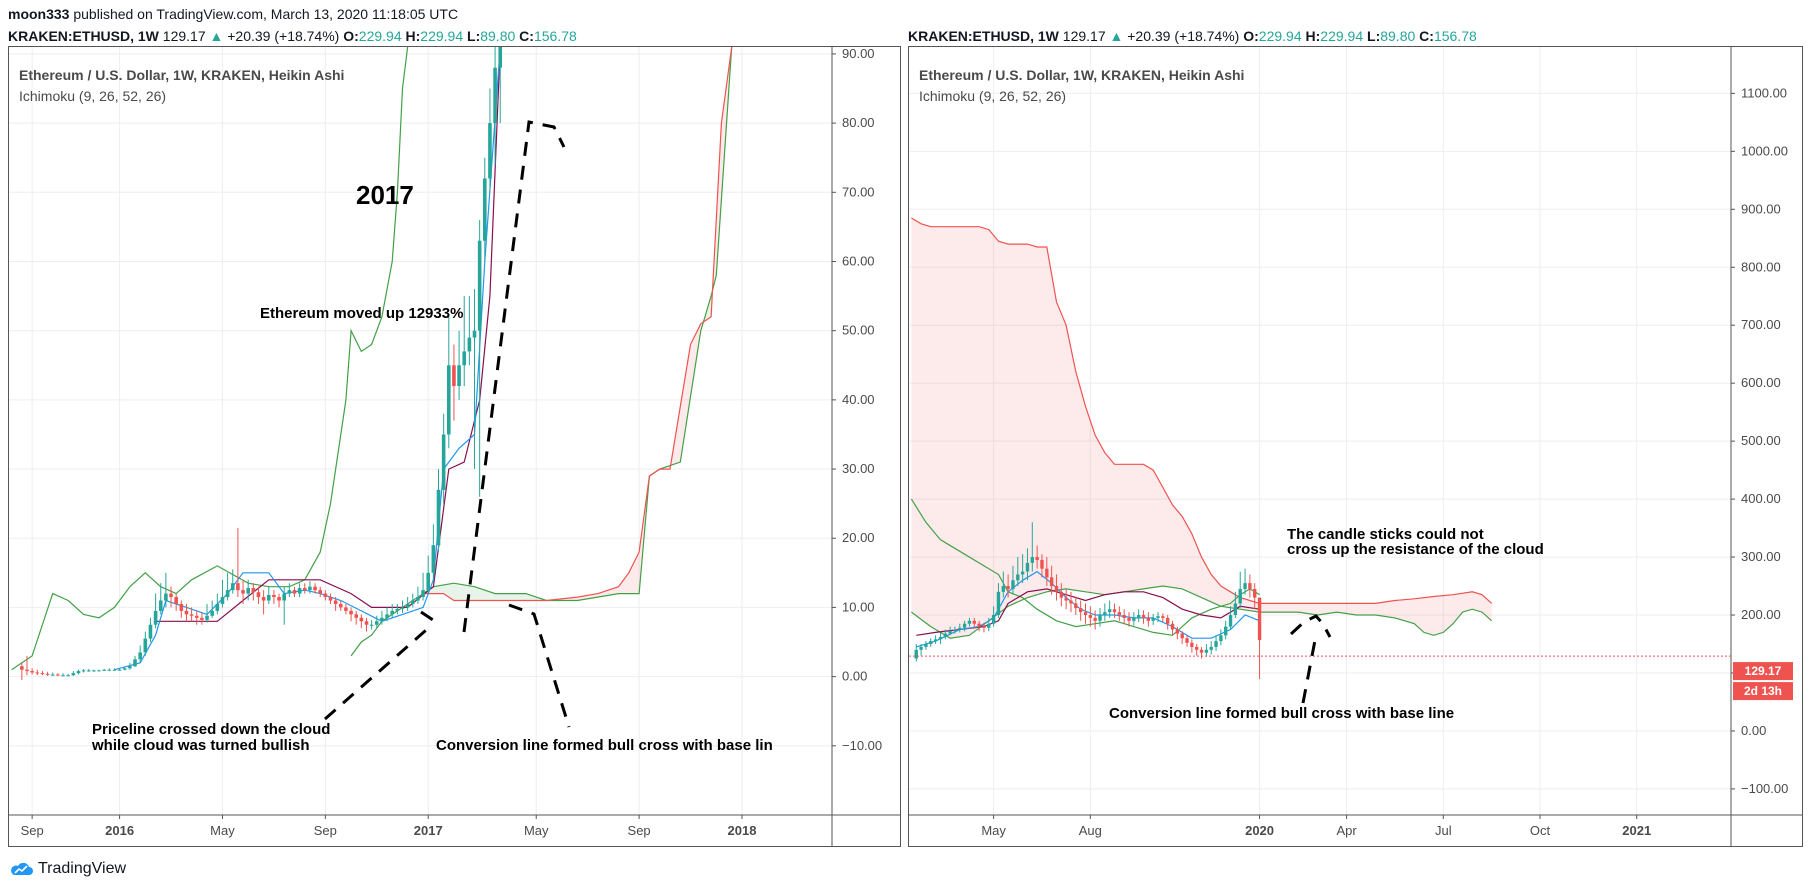 Image resolution: width=1810 pixels, height=894 pixels. What do you see at coordinates (82, 868) in the screenshot?
I see `brand-name: TradingView` at bounding box center [82, 868].